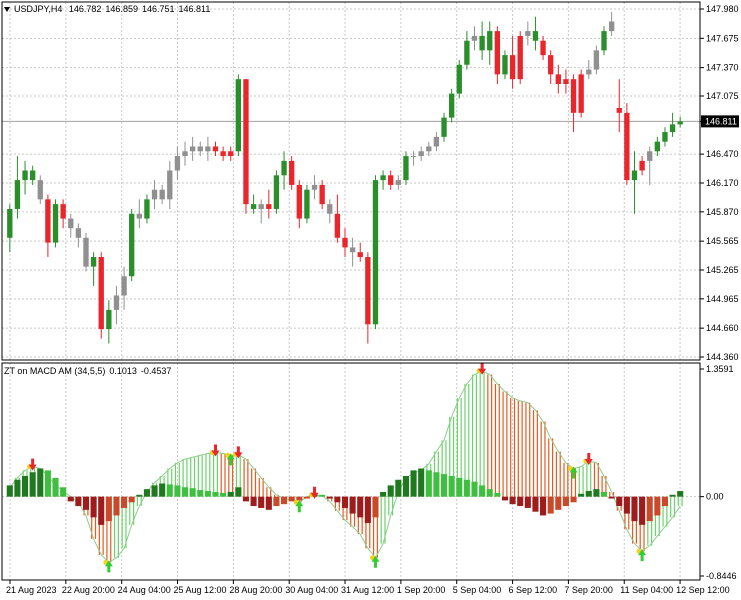 This screenshot has height=600, width=741. What do you see at coordinates (7, 10) in the screenshot?
I see `dropdown-triangle-icon` at bounding box center [7, 10].